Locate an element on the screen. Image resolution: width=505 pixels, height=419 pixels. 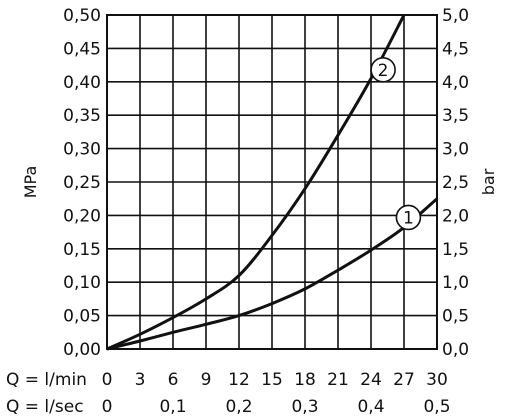
x-tick-label-lmin: 6 is located at coordinates (173, 380).